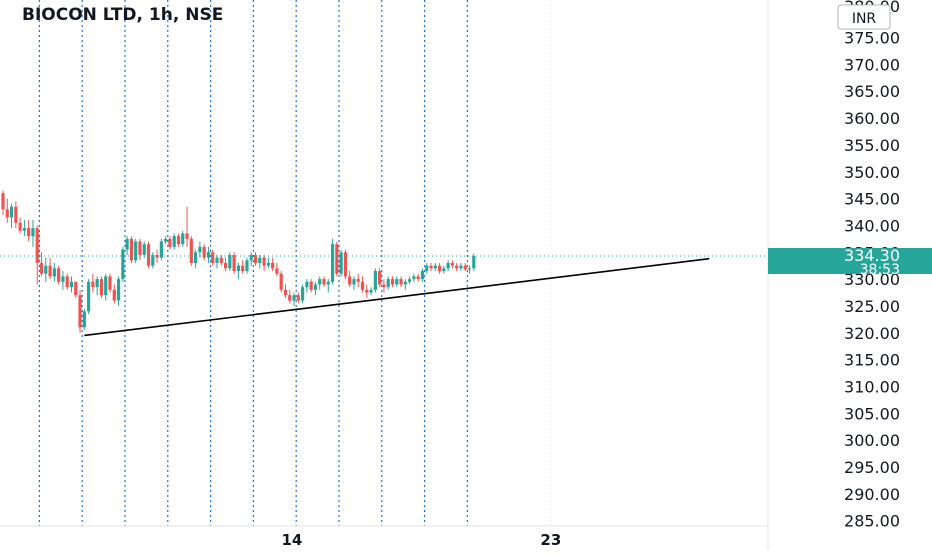 The image size is (932, 555). I want to click on last-price-badge, so click(850, 261).